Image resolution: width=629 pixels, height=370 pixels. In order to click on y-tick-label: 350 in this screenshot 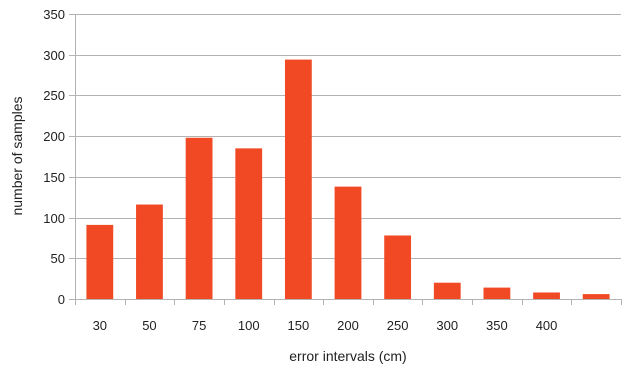, I will do `click(54, 14)`.